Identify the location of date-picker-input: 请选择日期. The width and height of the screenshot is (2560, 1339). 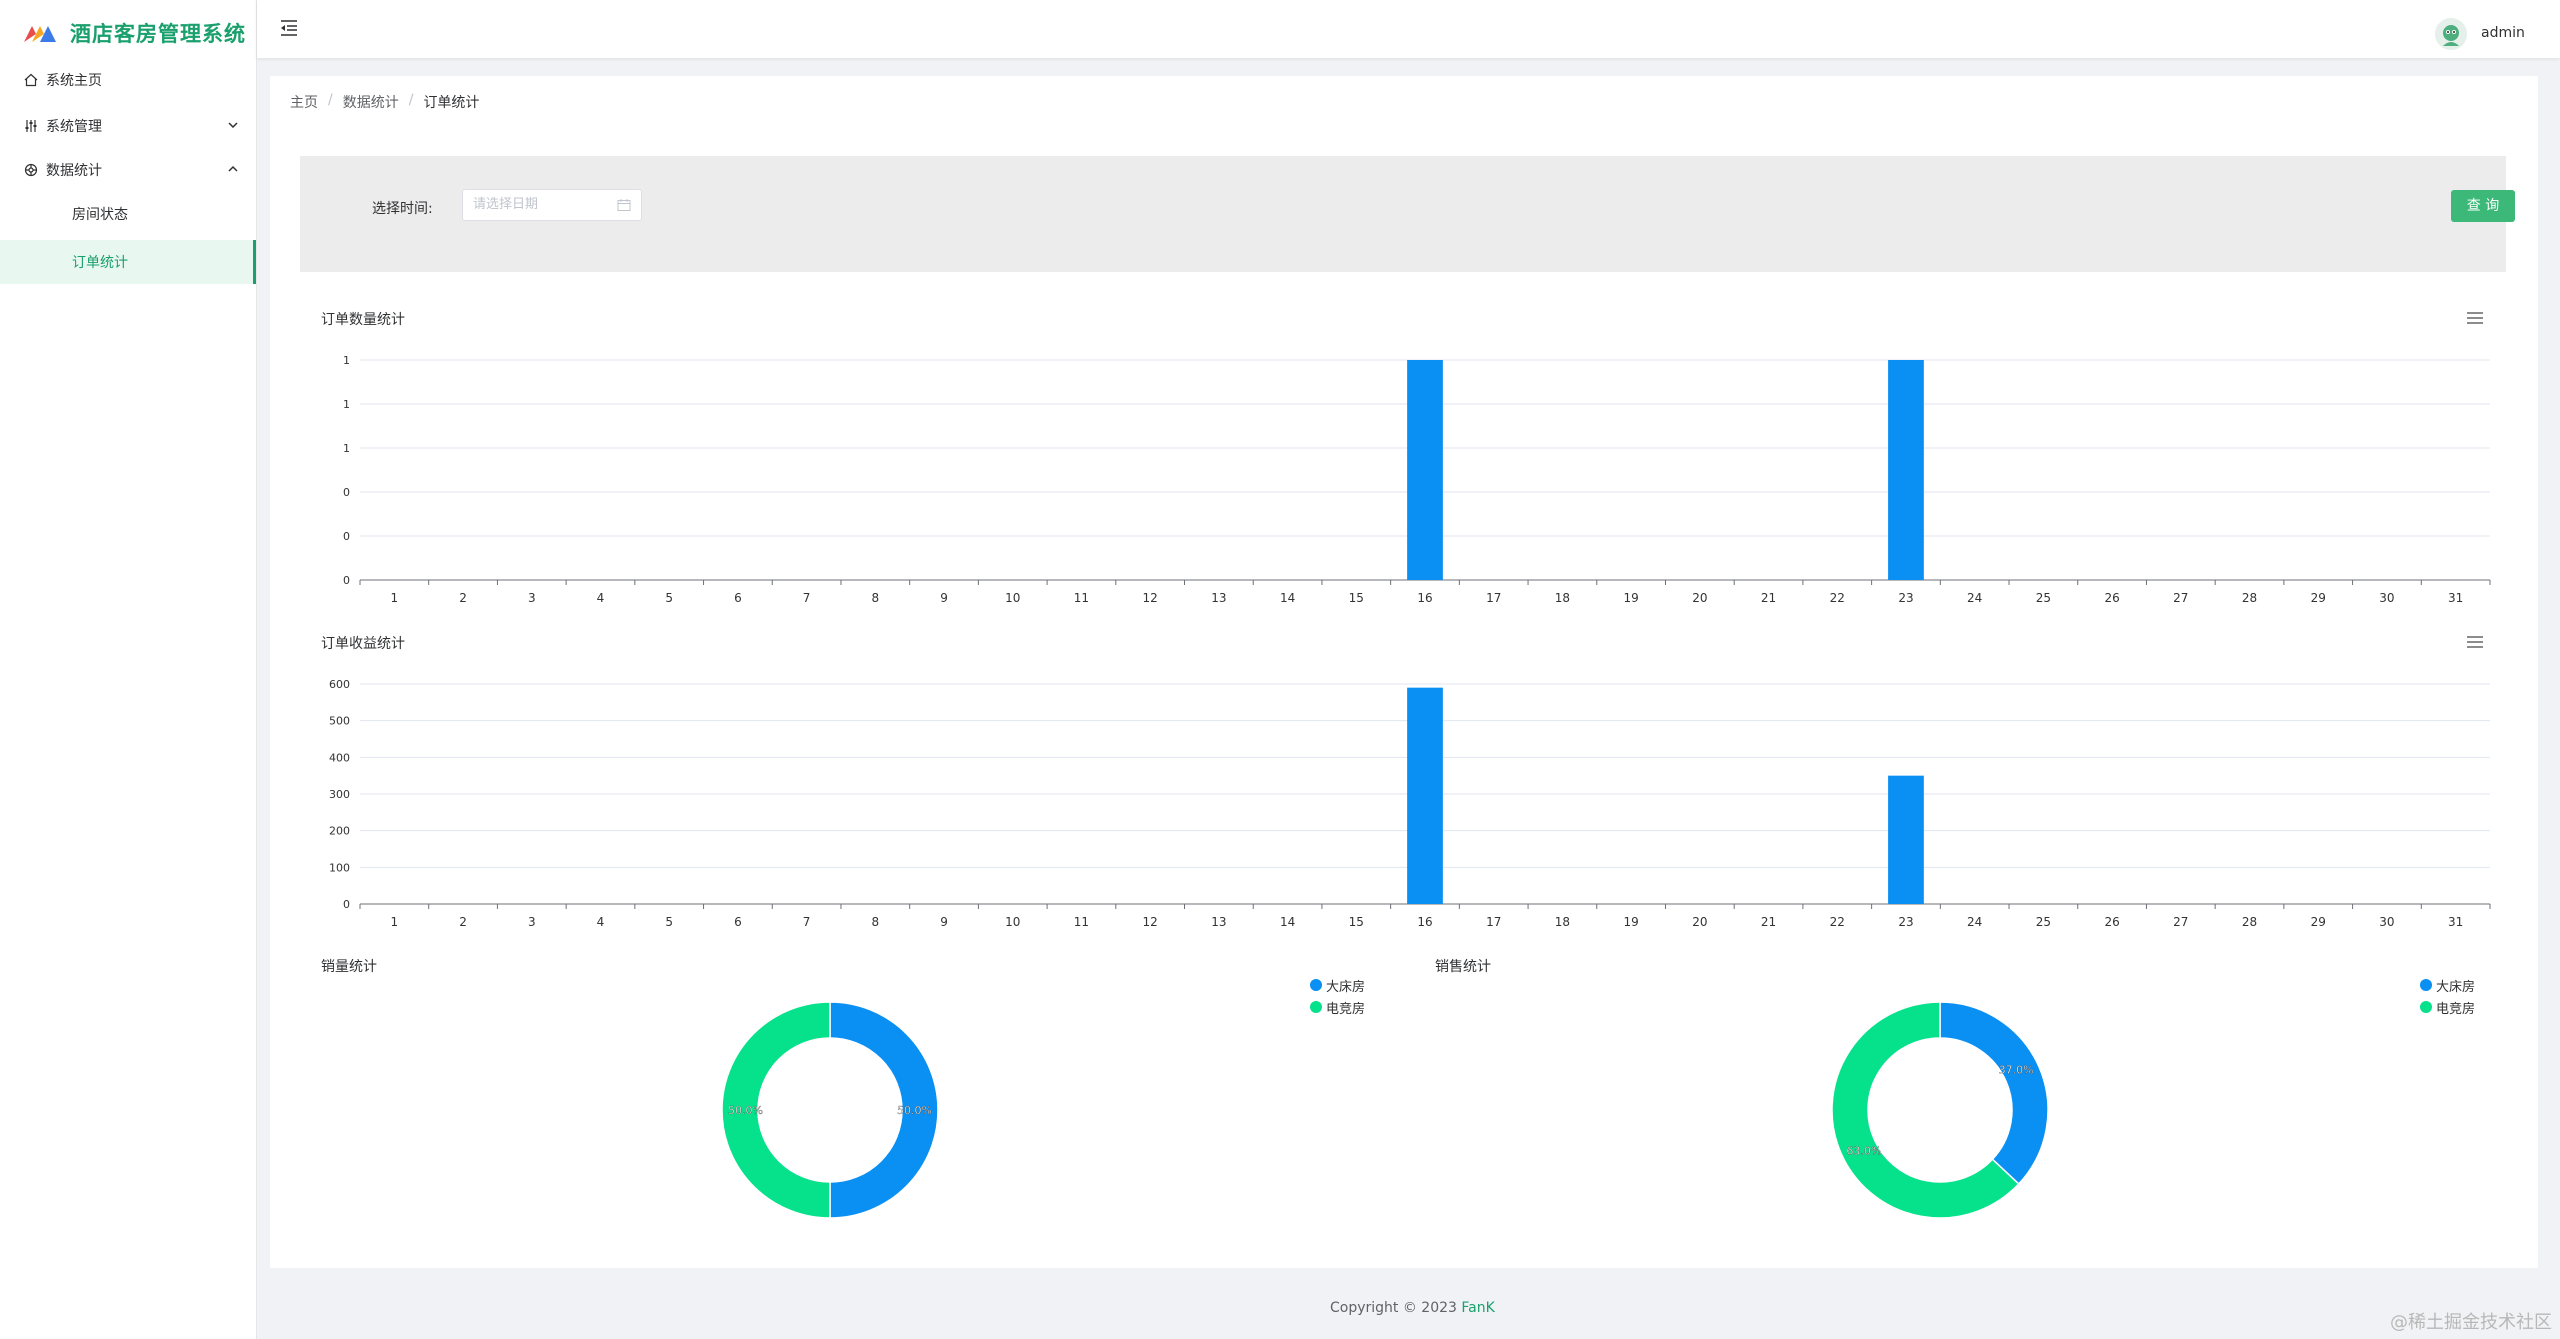
(552, 205).